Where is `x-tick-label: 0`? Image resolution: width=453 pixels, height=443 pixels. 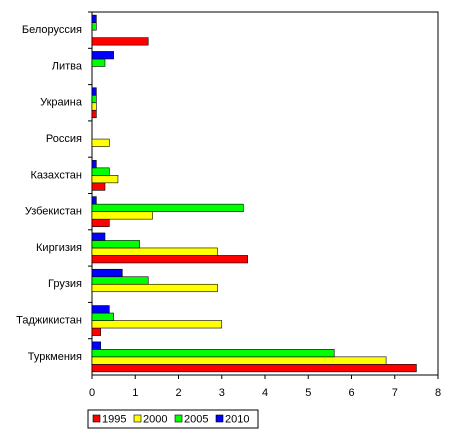 x-tick-label: 0 is located at coordinates (92, 393).